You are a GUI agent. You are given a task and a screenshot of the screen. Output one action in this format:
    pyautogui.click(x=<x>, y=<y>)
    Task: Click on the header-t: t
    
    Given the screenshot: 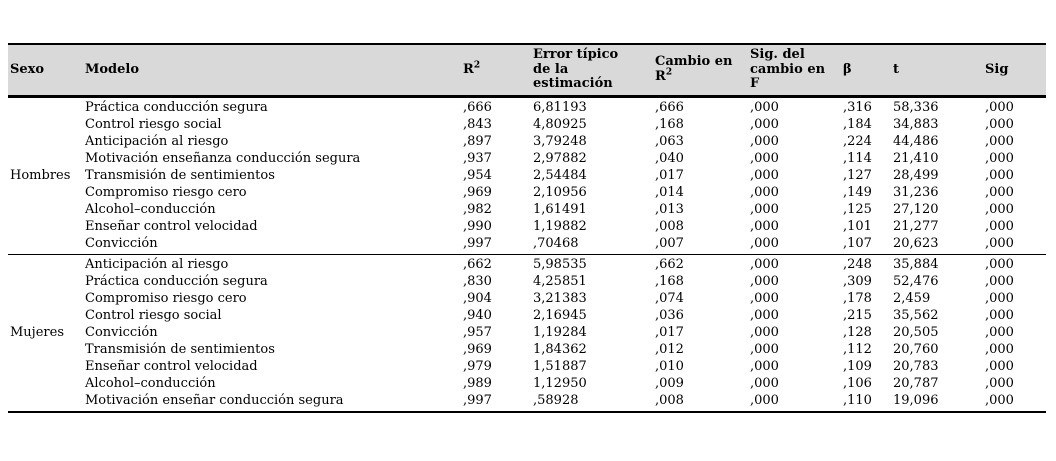 What is the action you would take?
    pyautogui.click(x=896, y=69)
    